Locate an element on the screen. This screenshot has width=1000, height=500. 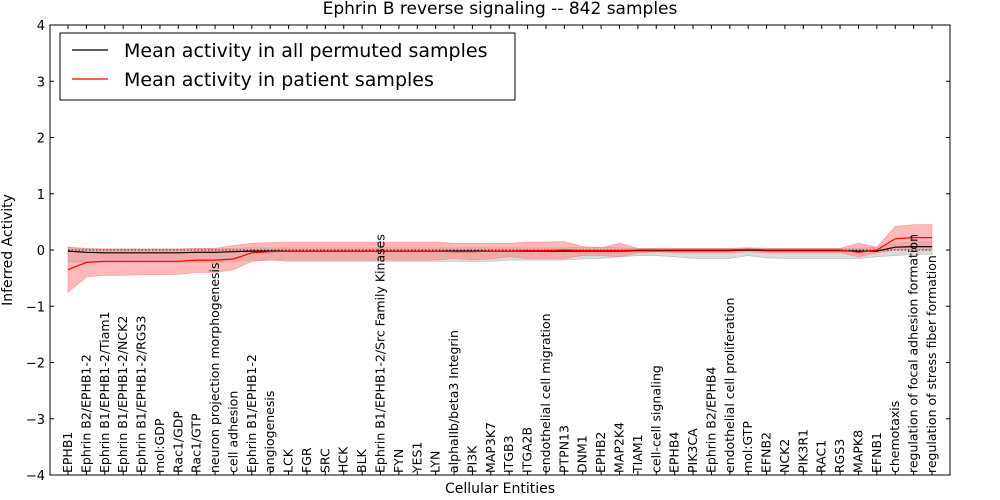
category-label: MAPK8 is located at coordinates (858, 451).